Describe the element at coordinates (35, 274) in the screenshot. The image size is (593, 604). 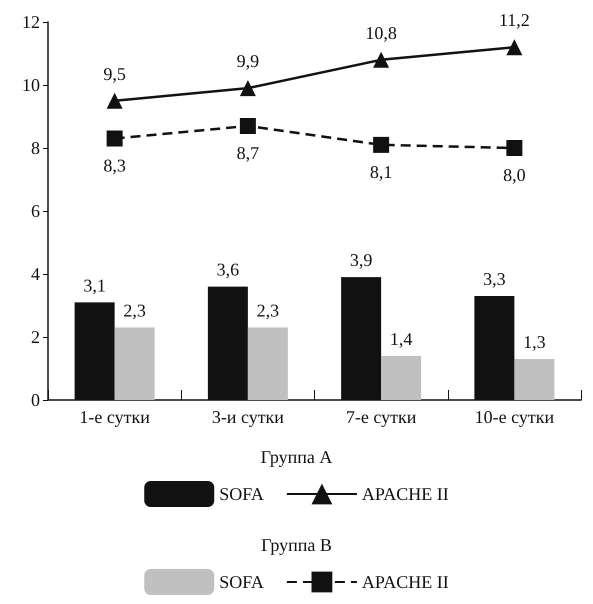
I see `y-tick-label: 4` at that location.